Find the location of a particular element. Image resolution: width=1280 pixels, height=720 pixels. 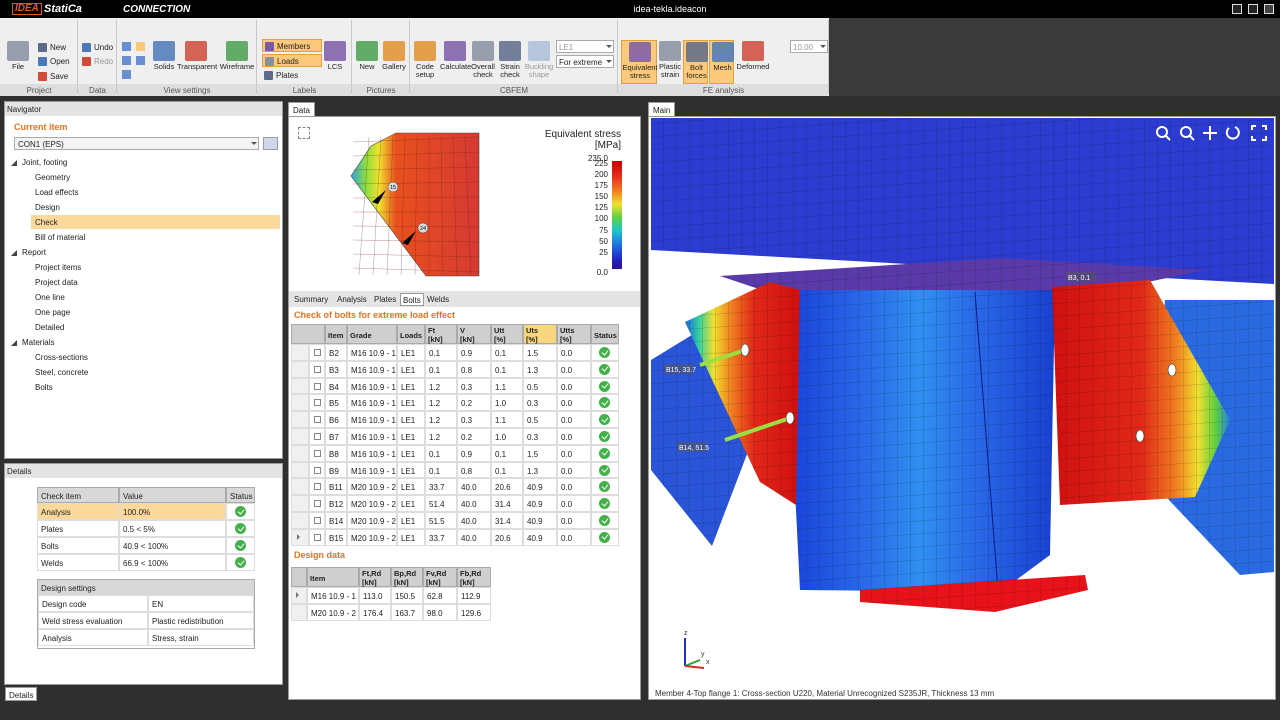

bottom-tab: Details is located at coordinates (21, 694).